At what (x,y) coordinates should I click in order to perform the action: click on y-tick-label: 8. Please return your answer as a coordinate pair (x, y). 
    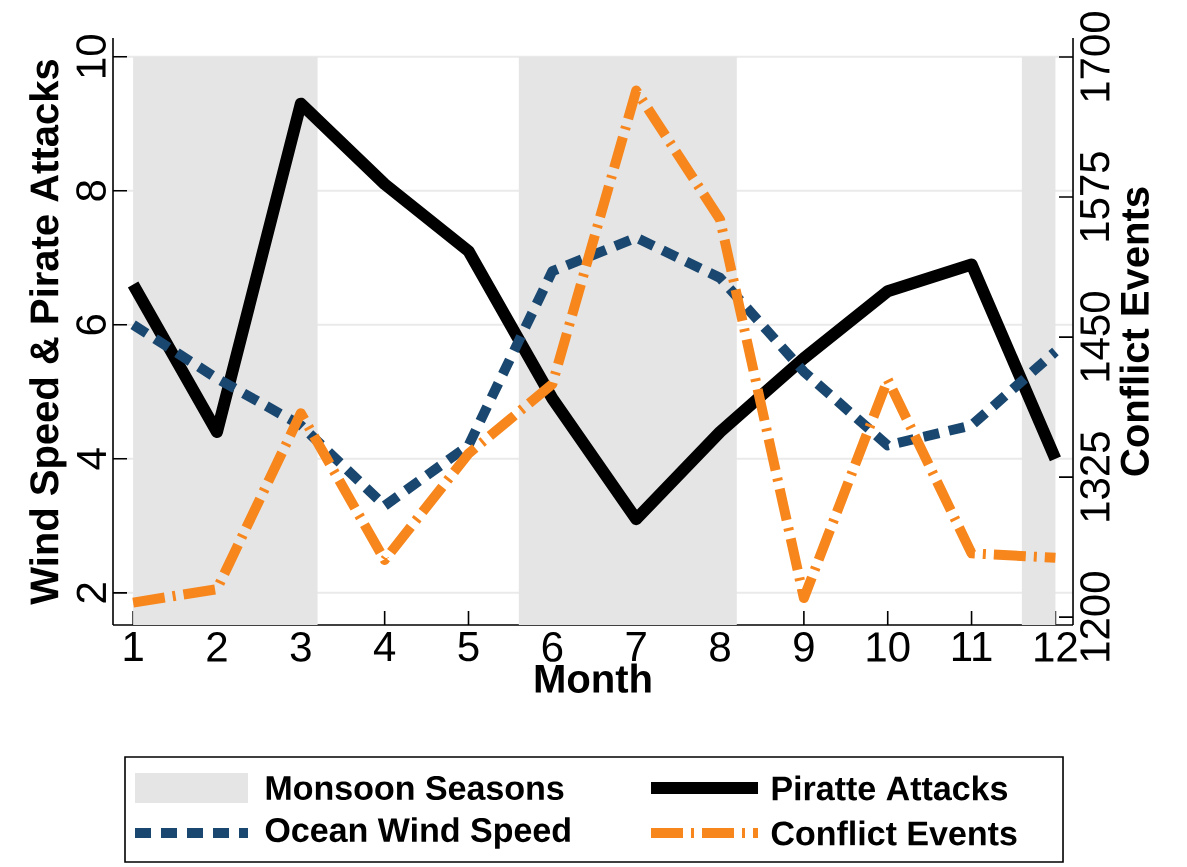
    Looking at the image, I should click on (91, 190).